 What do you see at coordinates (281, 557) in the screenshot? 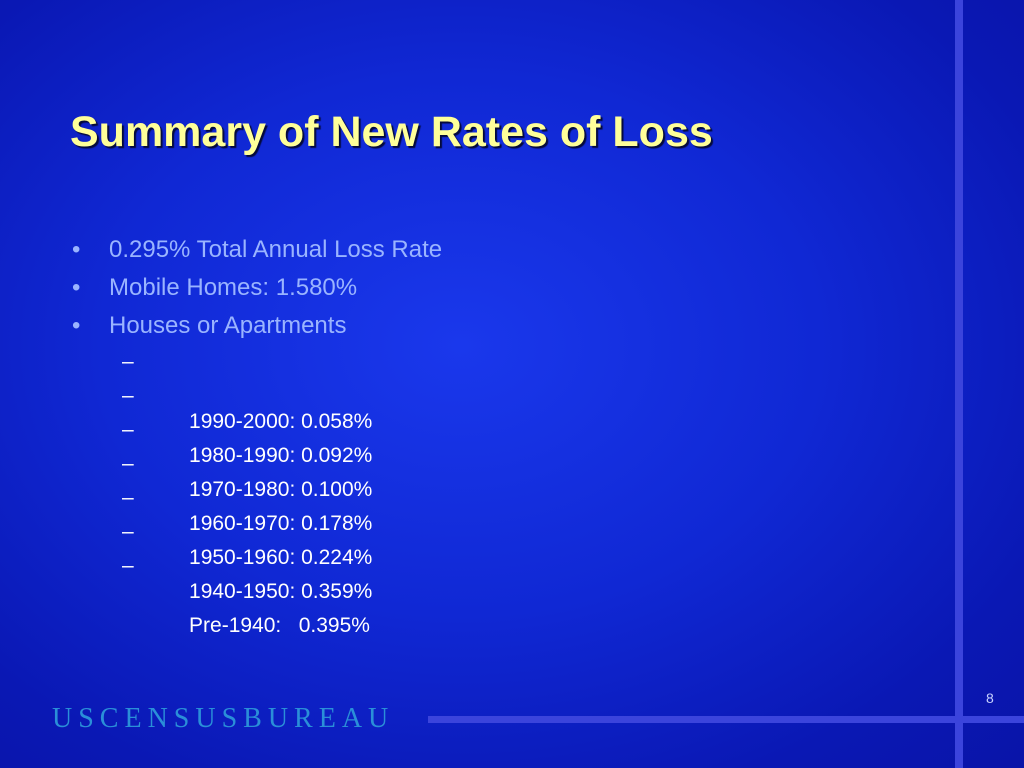
I see `sub-bullet-text: 1950-1960: 0.224%` at bounding box center [281, 557].